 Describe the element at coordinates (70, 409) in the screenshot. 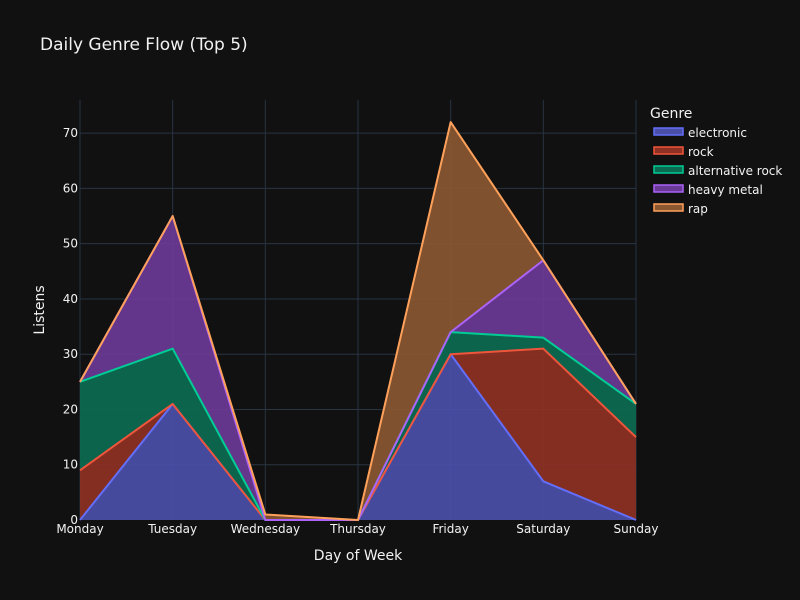

I see `y-tick-label: 20` at that location.